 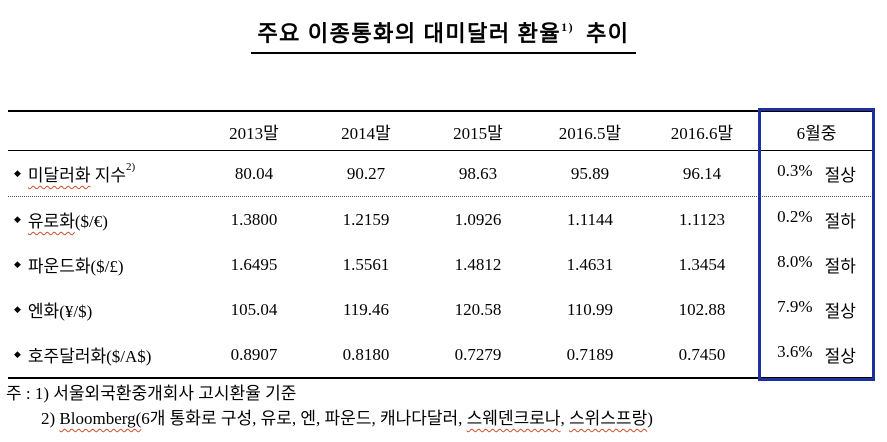 What do you see at coordinates (366, 133) in the screenshot?
I see `column-header-2014: 2014말` at bounding box center [366, 133].